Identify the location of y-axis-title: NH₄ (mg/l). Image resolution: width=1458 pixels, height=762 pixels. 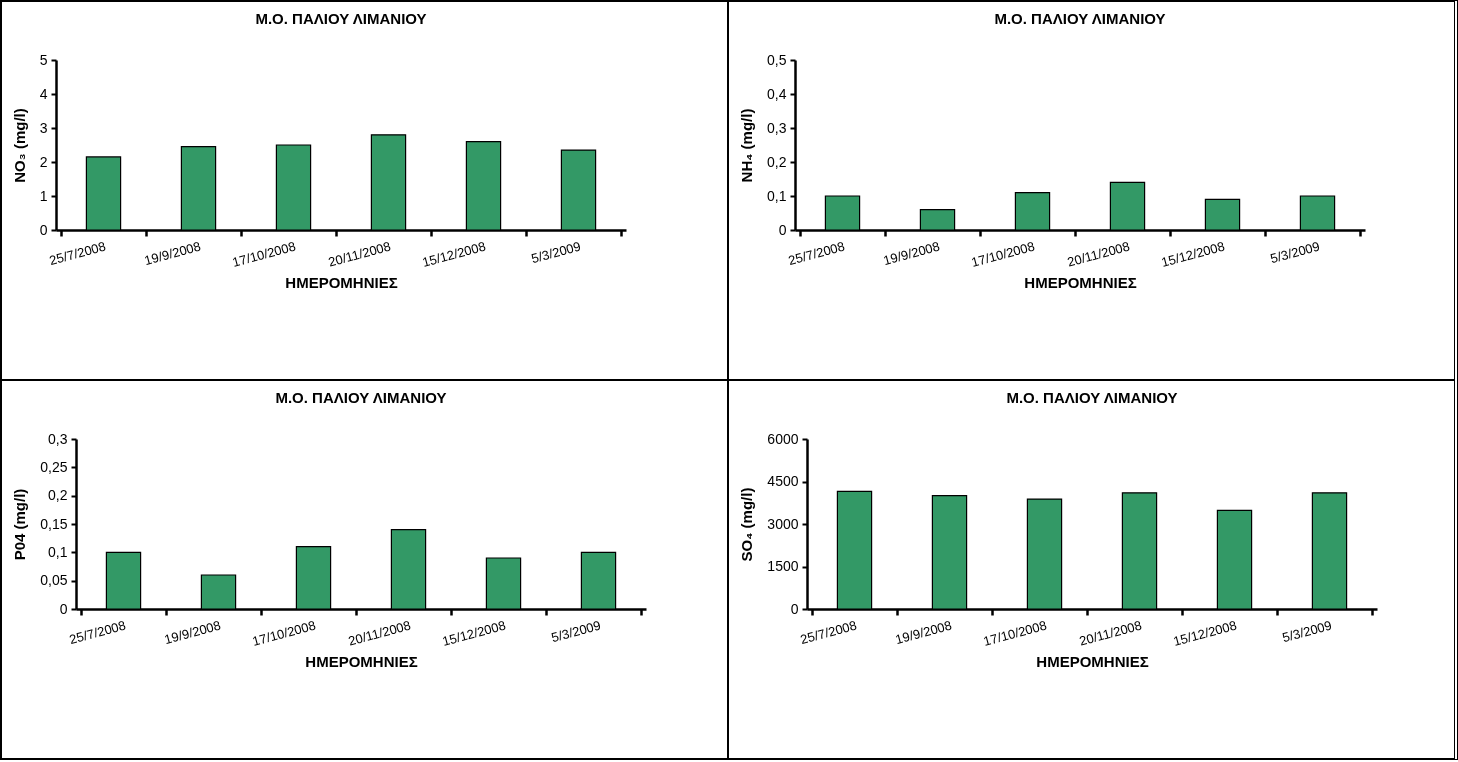
(747, 145).